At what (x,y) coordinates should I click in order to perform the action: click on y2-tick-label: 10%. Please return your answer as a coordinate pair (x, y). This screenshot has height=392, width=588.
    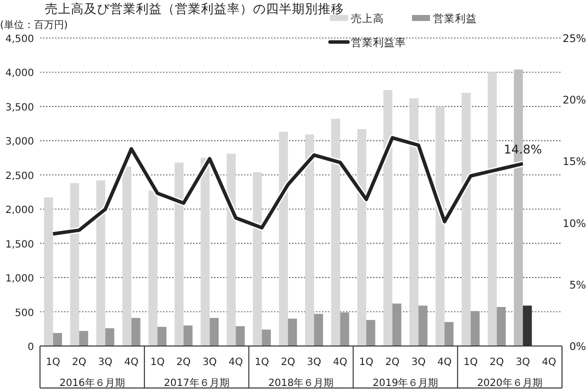
    Looking at the image, I should click on (574, 224).